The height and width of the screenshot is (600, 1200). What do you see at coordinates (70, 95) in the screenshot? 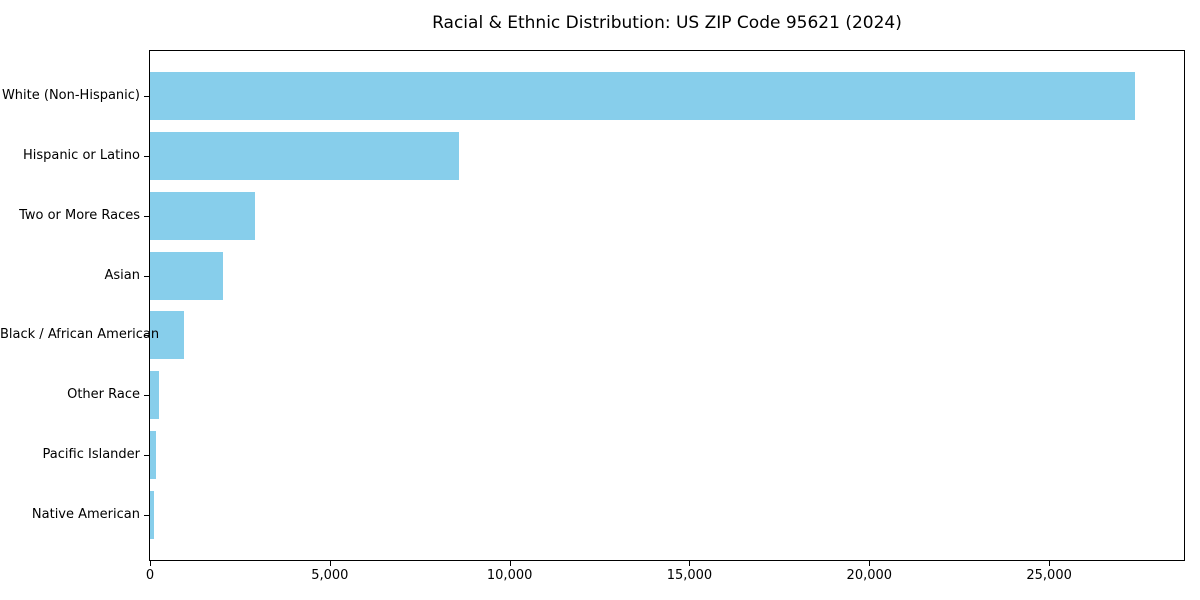
I see `y-tick-label-white-non-hispanic: White (Non-Hispanic)` at bounding box center [70, 95].